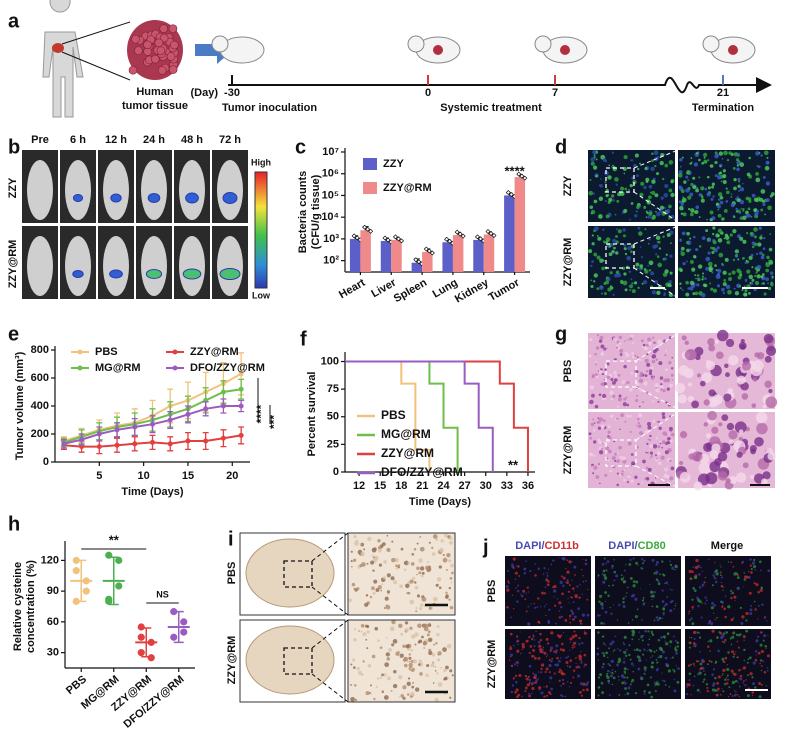 The image size is (785, 751). What do you see at coordinates (116, 266) in the screenshot?
I see `mouse-body` at bounding box center [116, 266].